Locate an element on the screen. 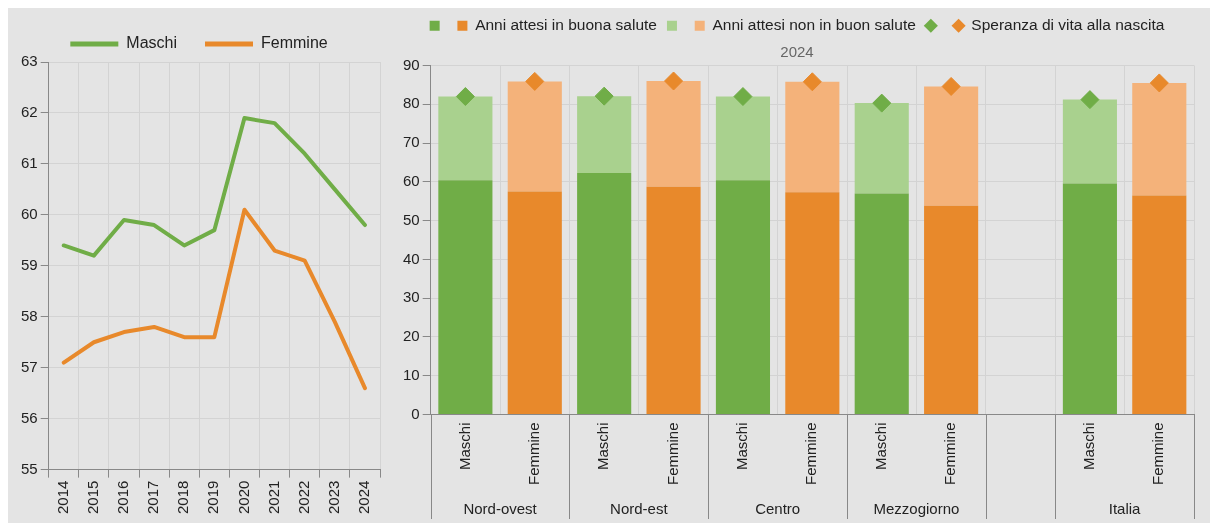 This screenshot has height=531, width=1218. text: Nord-est is located at coordinates (639, 508).